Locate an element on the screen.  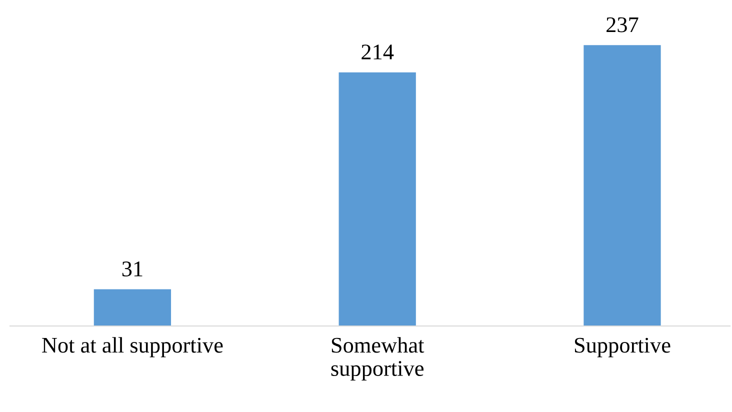
x-tick-label: Not at all supportive is located at coordinates (132, 347).